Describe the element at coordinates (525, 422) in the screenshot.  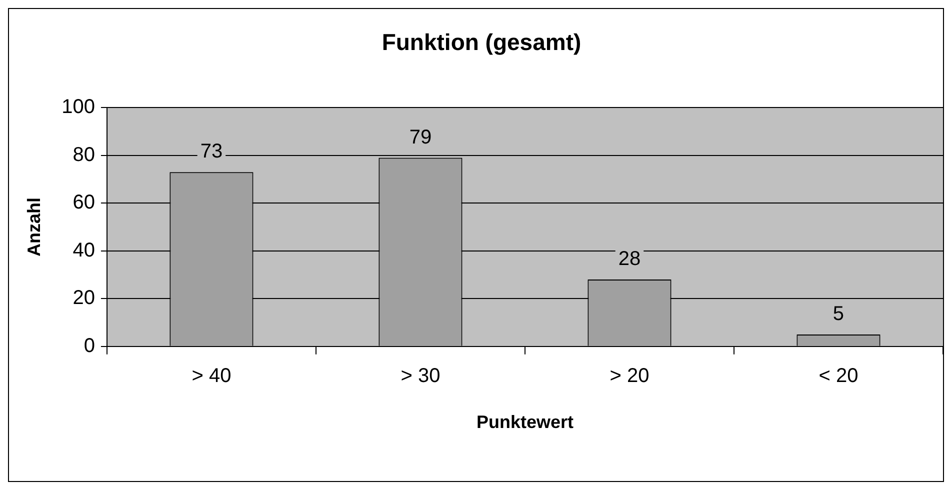
I see `x-axis-title: Punktewert` at that location.